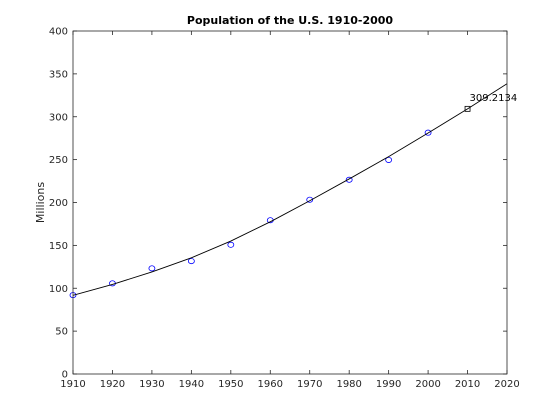  I want to click on x-tick-label-1970: 1970, so click(309, 384).